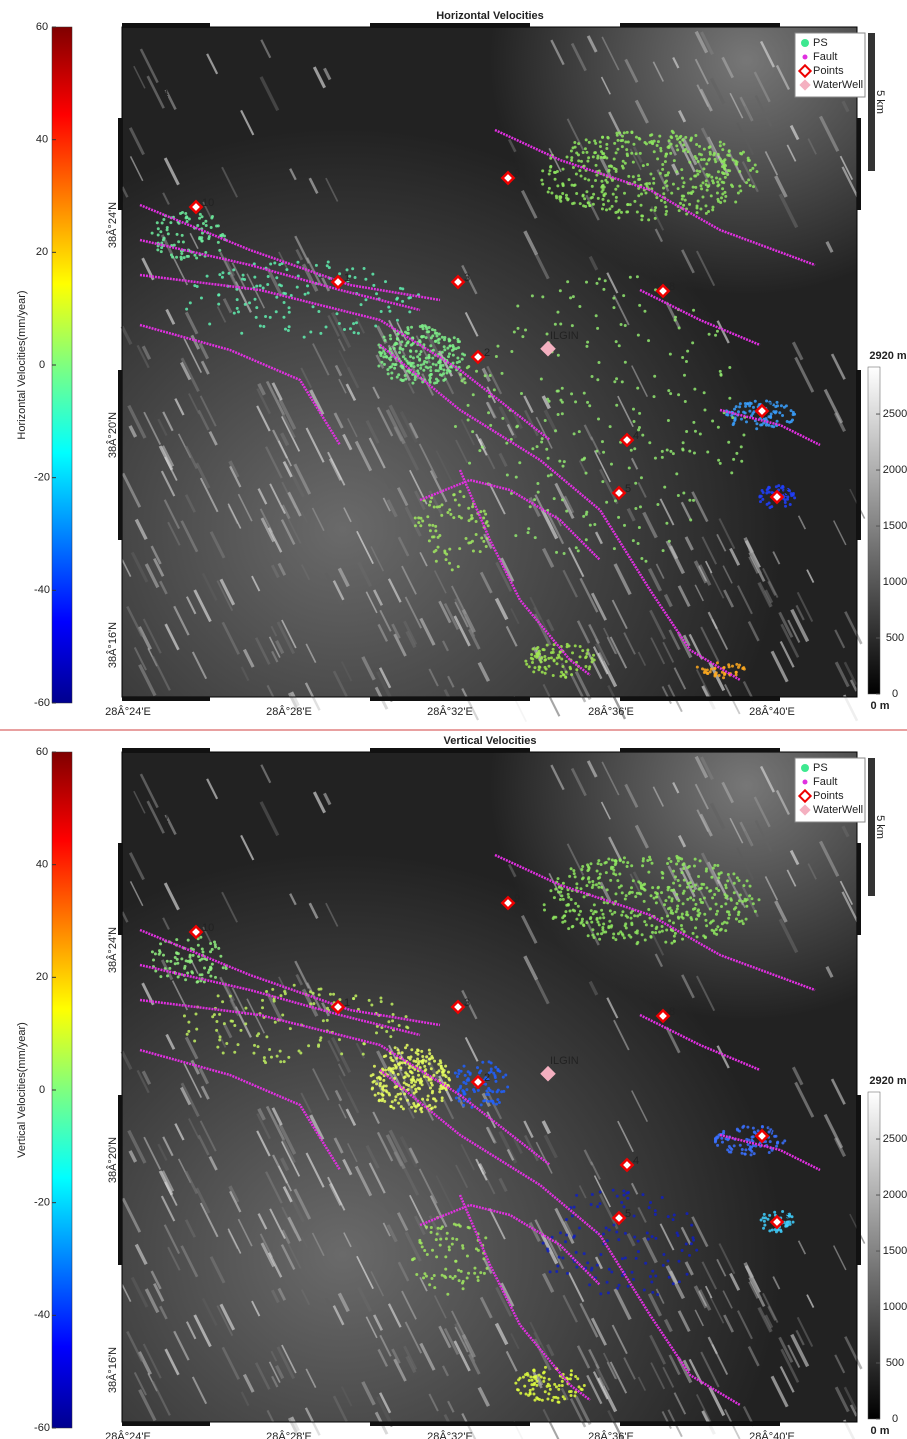 Image resolution: width=907 pixels, height=1439 pixels. I want to click on legend-symbol, so click(805, 43).